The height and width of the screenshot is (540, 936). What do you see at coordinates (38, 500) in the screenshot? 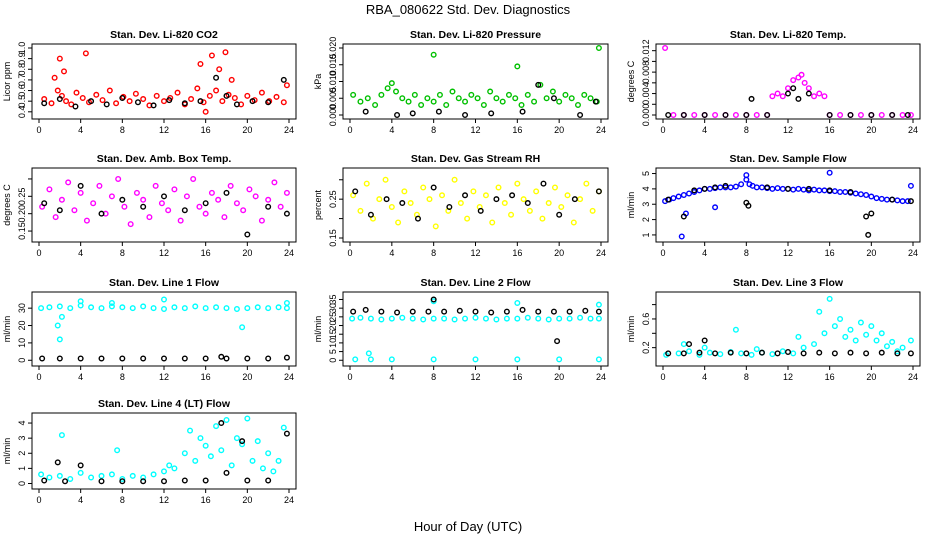
I see `x-tick-label: 0` at bounding box center [38, 500].